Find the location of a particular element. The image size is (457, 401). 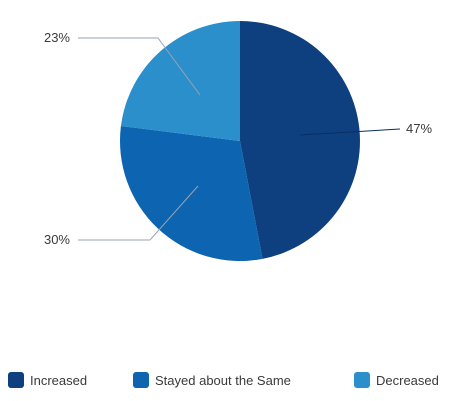

legend-item-decreased: Decreased is located at coordinates (396, 380).